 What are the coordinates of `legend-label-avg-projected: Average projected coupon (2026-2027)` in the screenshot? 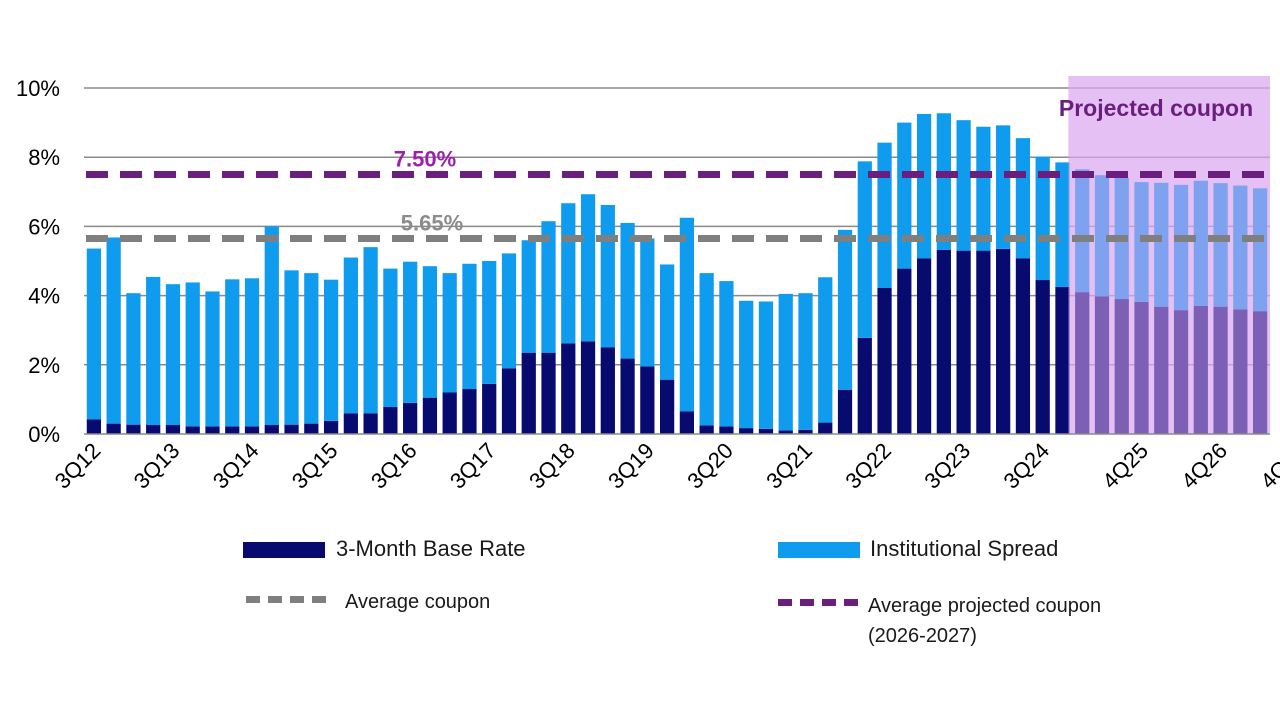 It's located at (984, 621).